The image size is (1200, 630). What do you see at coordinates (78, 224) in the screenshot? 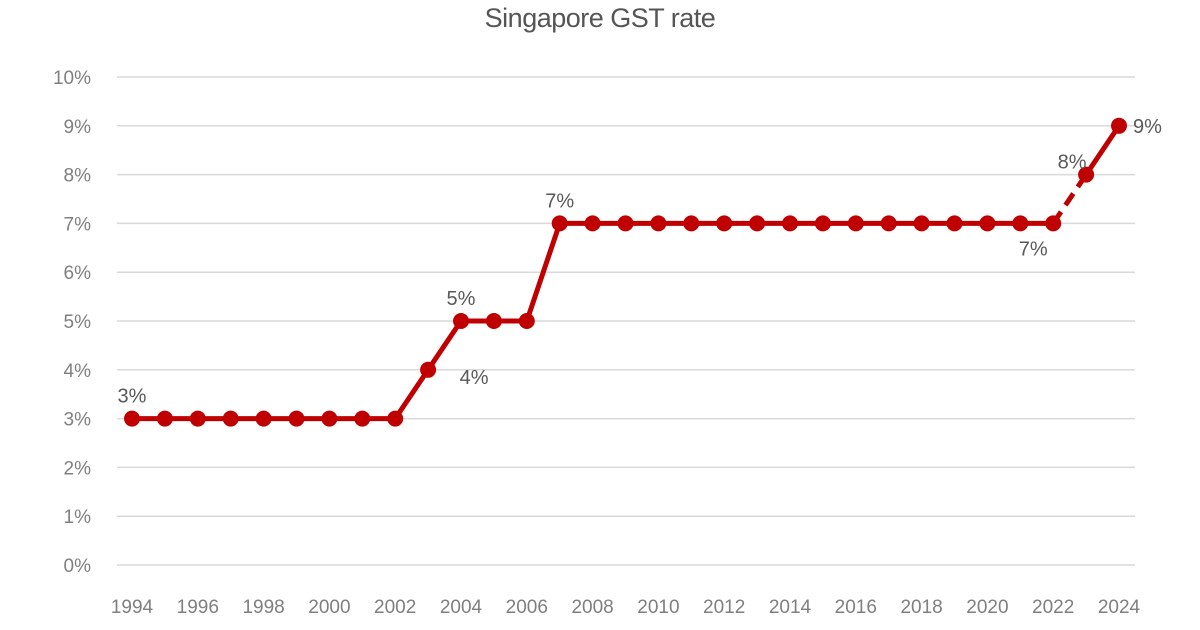
I see `y-tick-label: 7%` at bounding box center [78, 224].